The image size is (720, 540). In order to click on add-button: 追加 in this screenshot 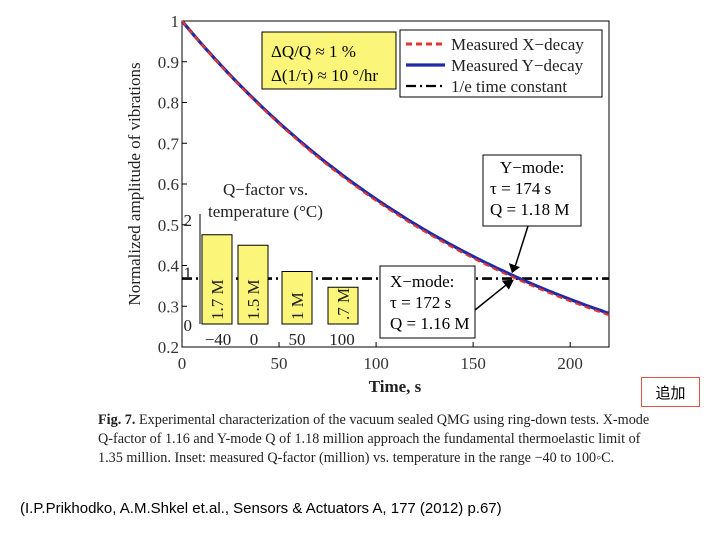, I will do `click(670, 392)`.